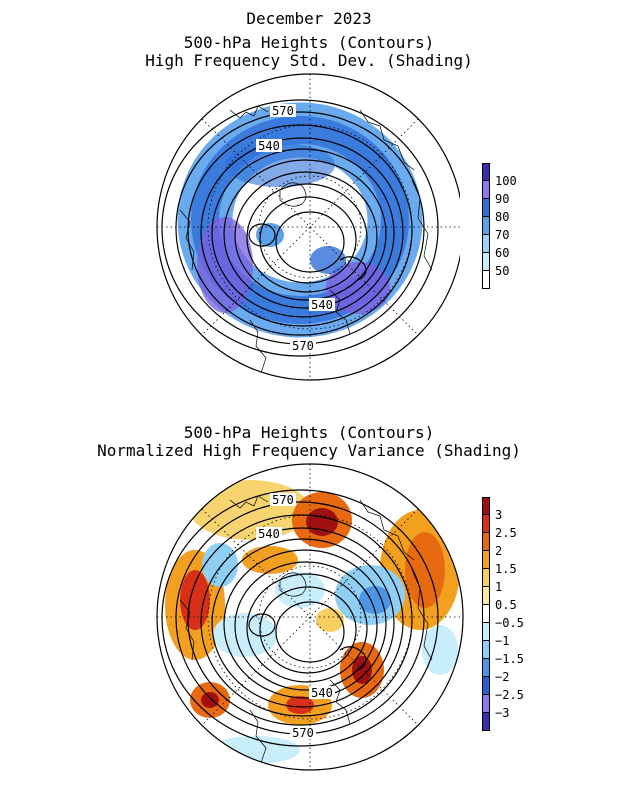  Describe the element at coordinates (502, 677) in the screenshot. I see `colorbar-label: −2` at that location.